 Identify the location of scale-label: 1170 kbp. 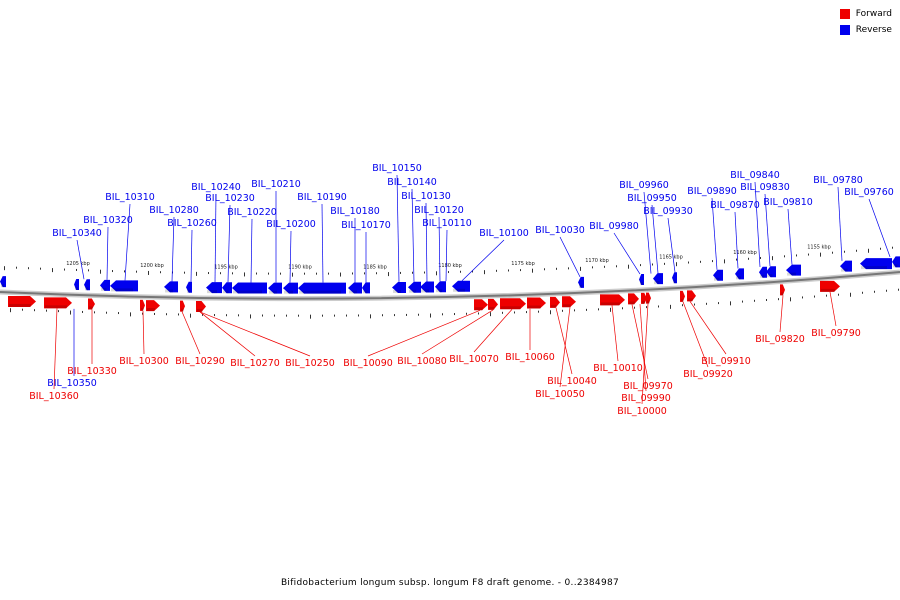
(597, 261).